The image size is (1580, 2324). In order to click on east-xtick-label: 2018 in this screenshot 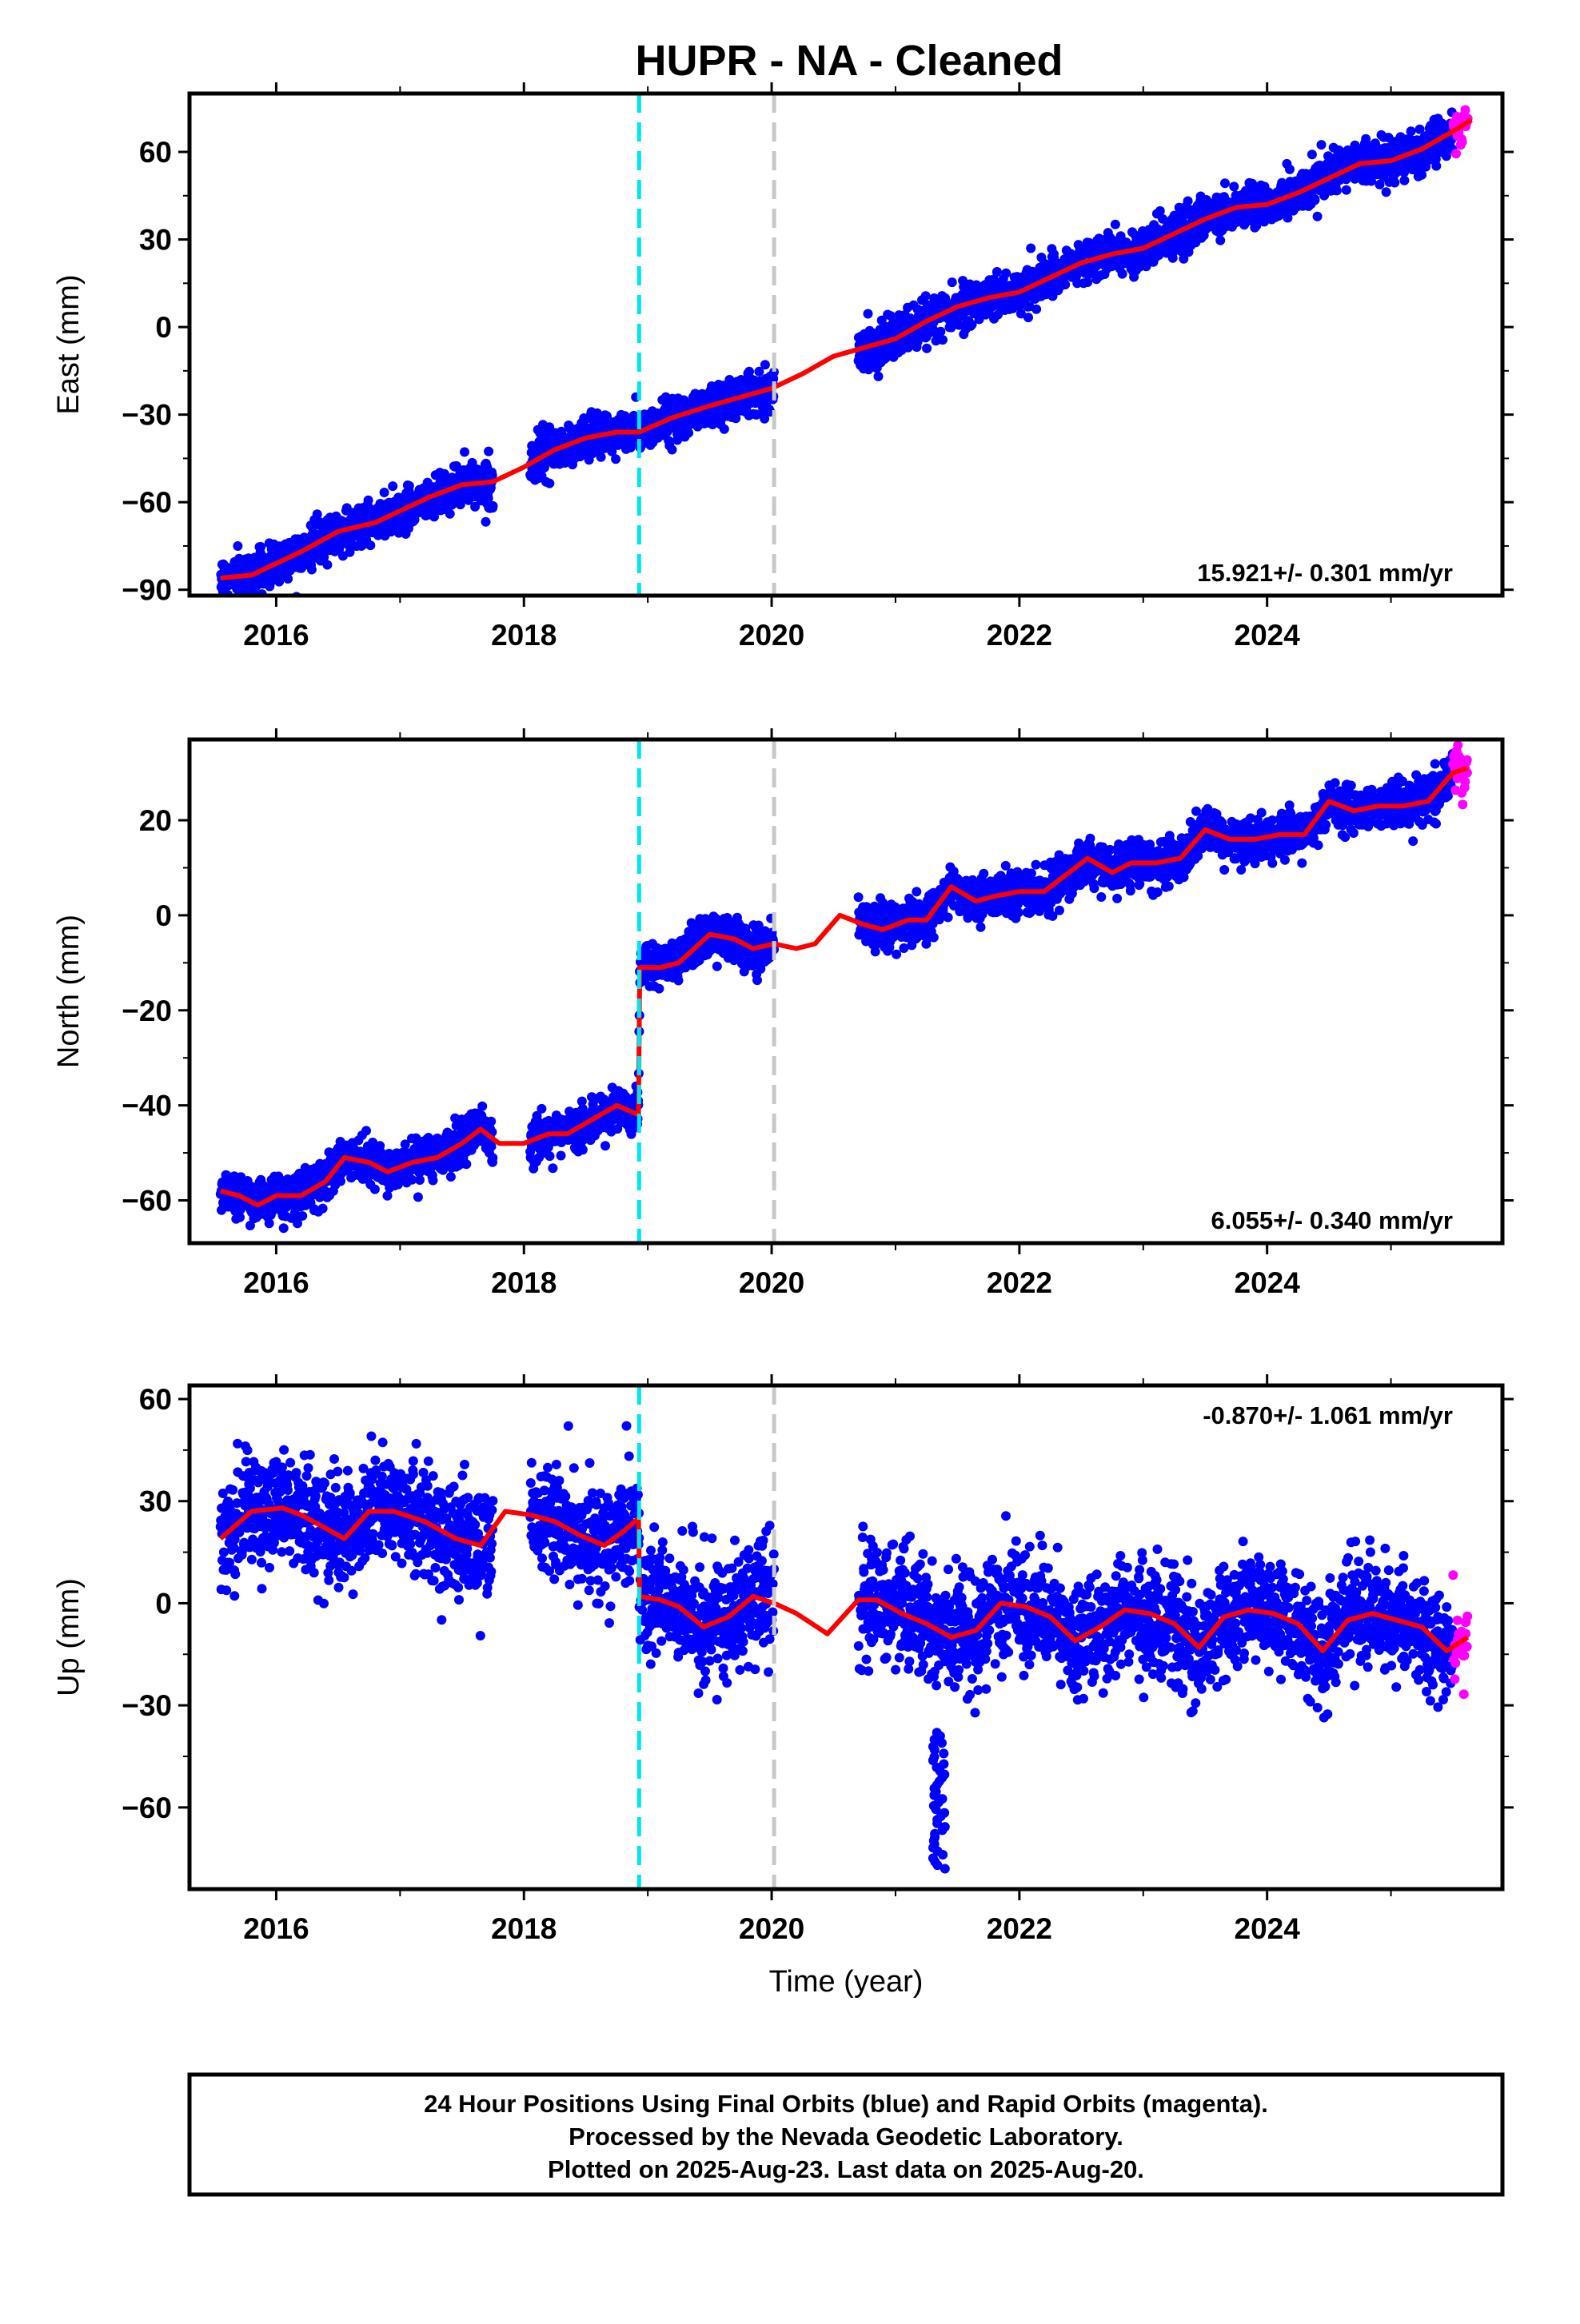, I will do `click(524, 635)`.